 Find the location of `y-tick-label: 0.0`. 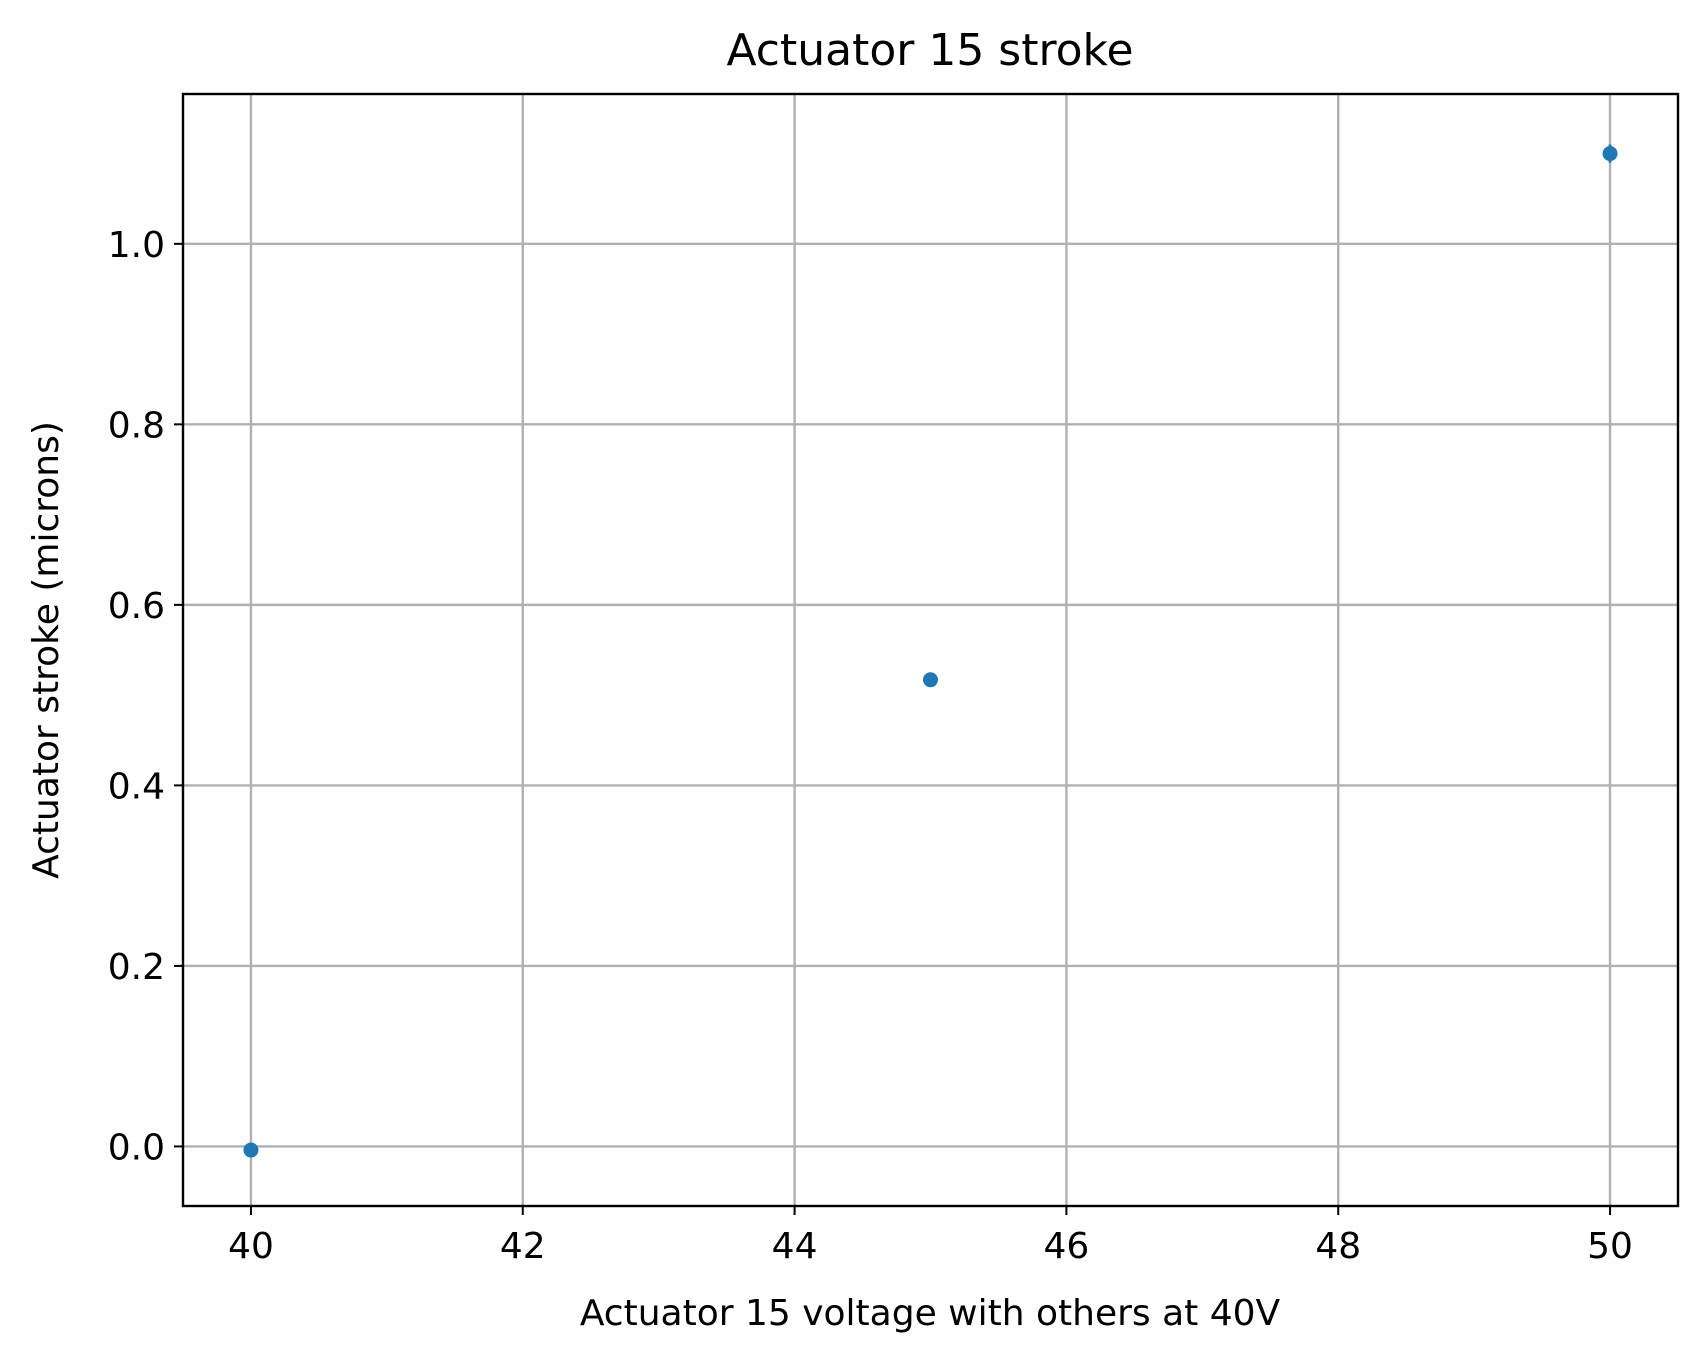

y-tick-label: 0.0 is located at coordinates (136, 1147).